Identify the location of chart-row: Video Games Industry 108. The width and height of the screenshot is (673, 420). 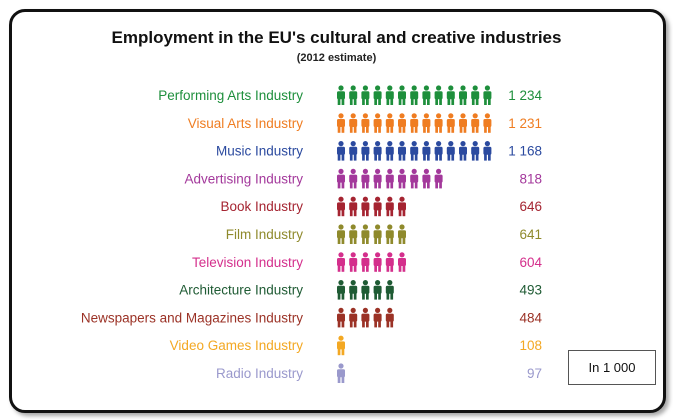
(356, 345).